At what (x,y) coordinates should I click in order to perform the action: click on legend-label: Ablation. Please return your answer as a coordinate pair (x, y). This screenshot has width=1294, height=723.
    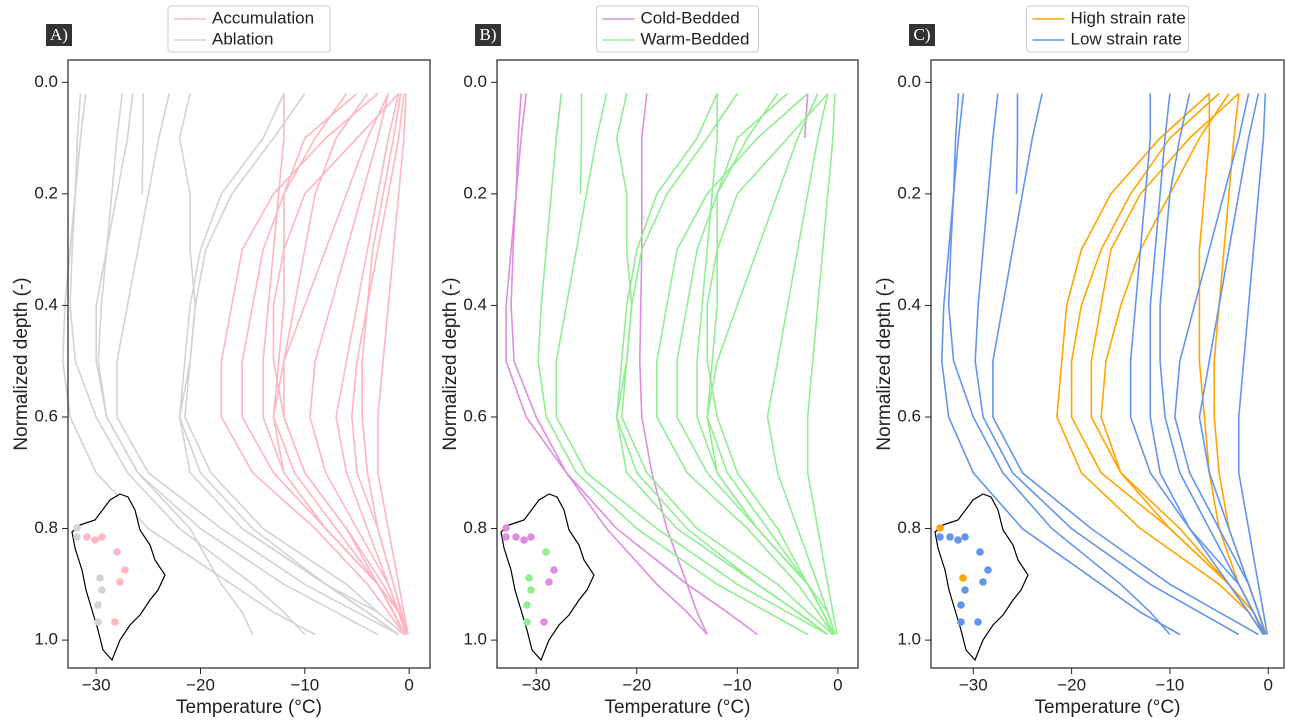
    Looking at the image, I should click on (242, 38).